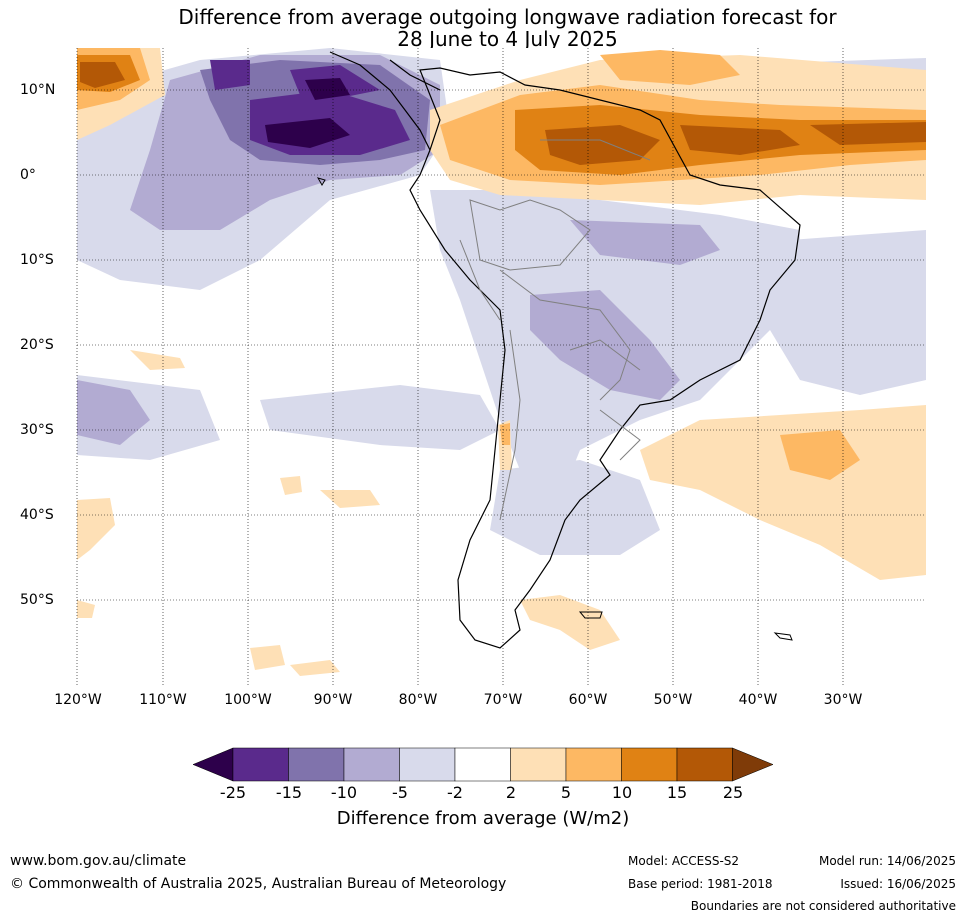 The width and height of the screenshot is (965, 919). I want to click on lon-label: 60°W, so click(588, 700).